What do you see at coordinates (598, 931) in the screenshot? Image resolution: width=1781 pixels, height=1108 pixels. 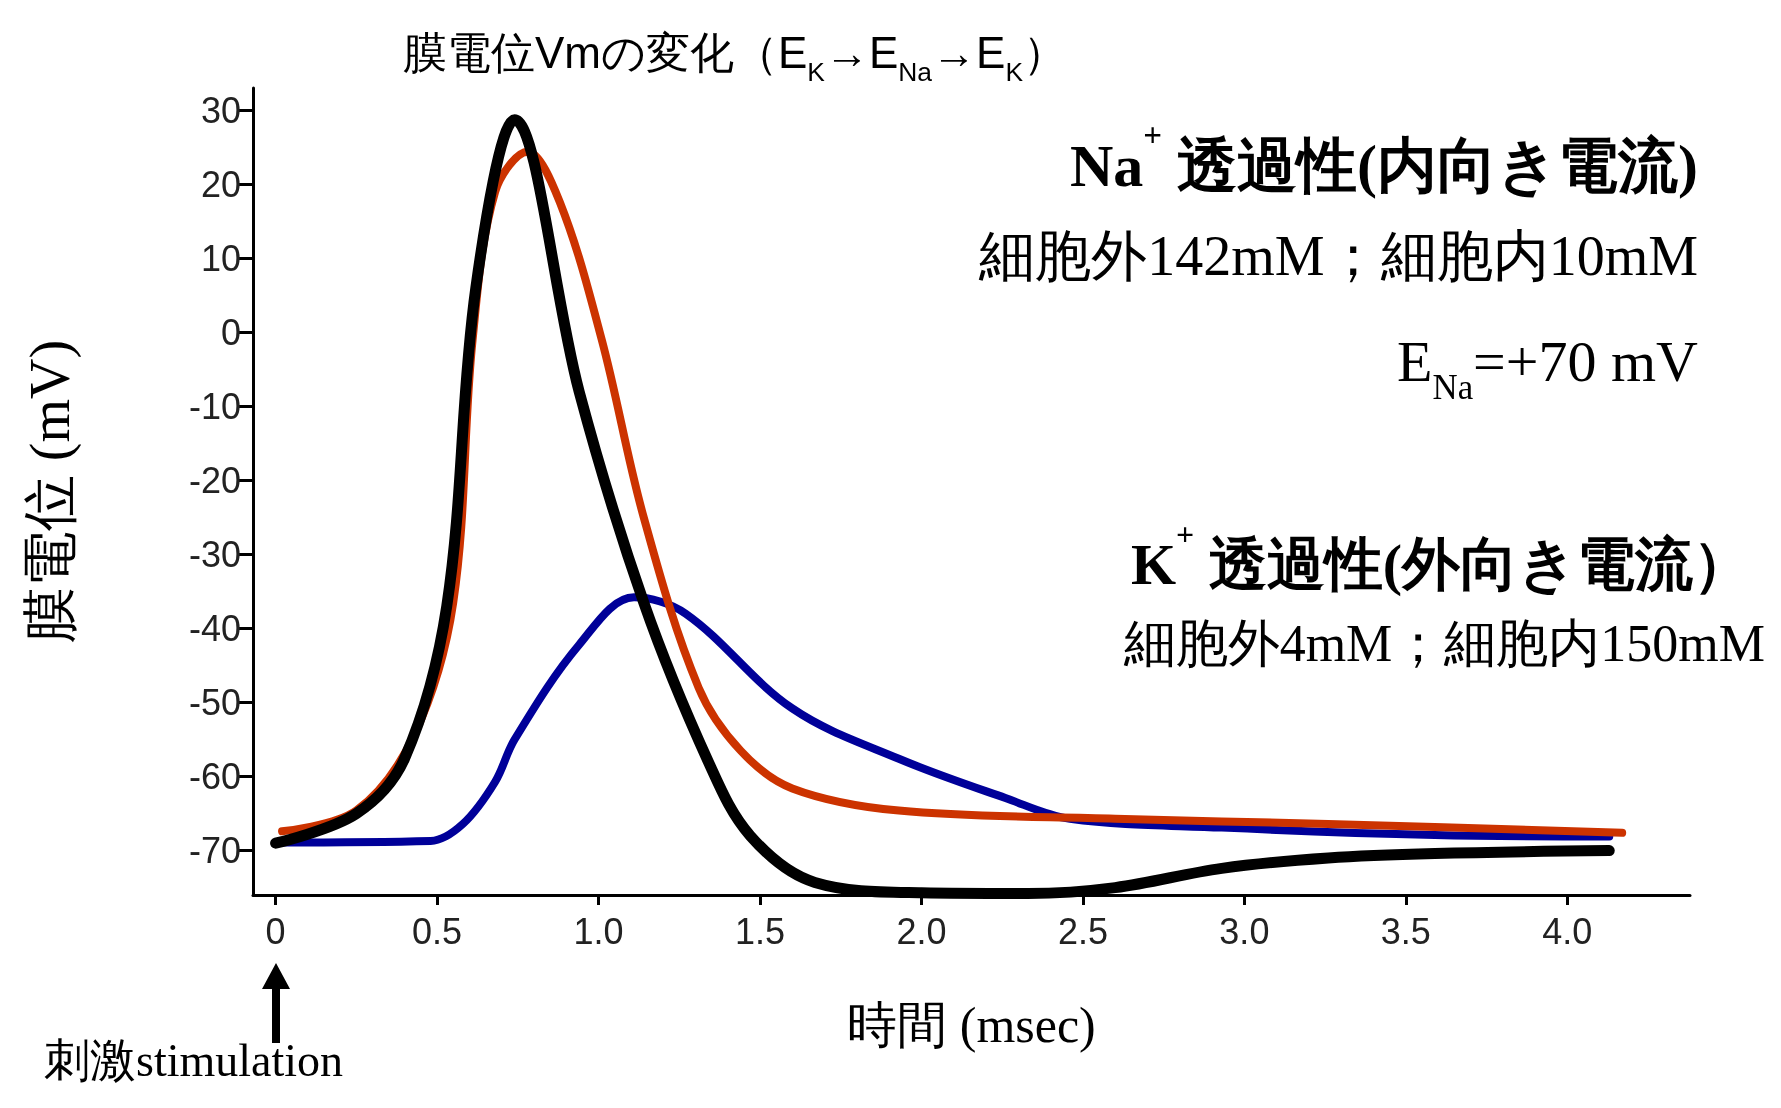 I see `x-tick-label: 1.0` at bounding box center [598, 931].